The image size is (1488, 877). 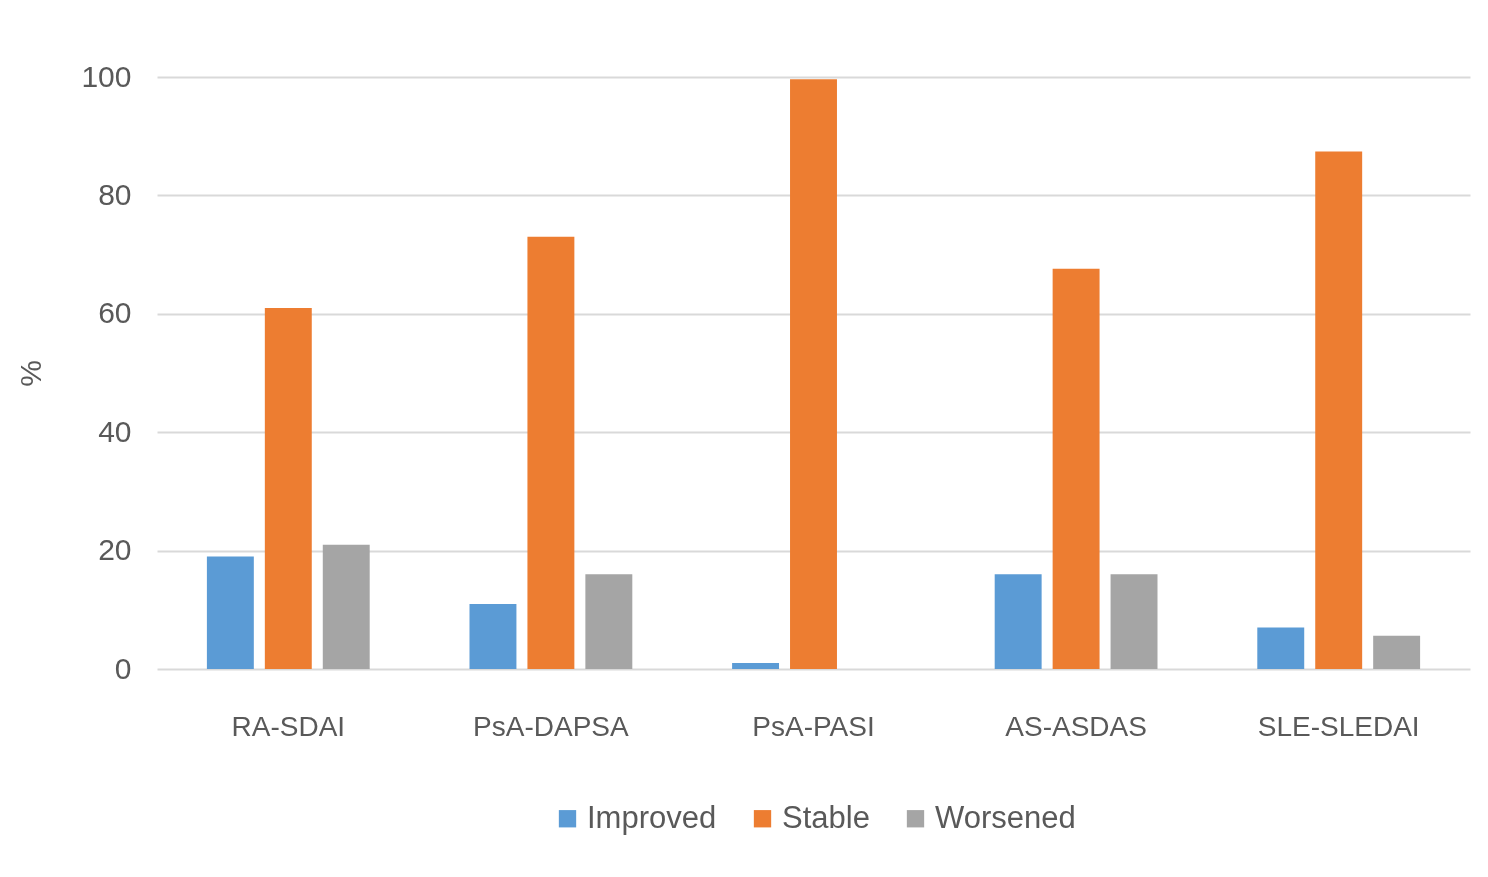 I want to click on legend-label: Improved, so click(x=652, y=817).